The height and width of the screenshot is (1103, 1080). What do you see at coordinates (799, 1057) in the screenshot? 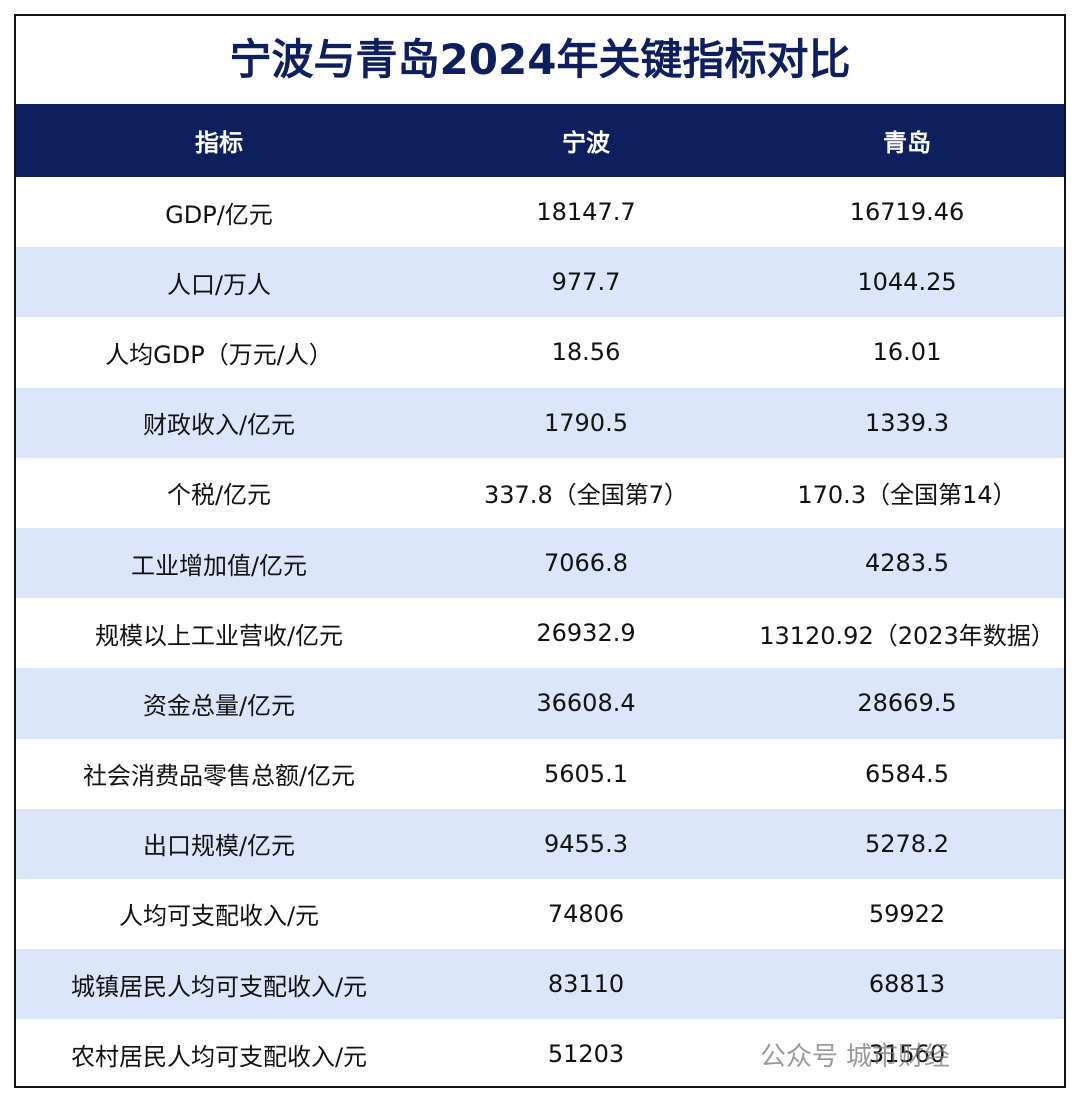
I see `watermark-platform: 公众号` at bounding box center [799, 1057].